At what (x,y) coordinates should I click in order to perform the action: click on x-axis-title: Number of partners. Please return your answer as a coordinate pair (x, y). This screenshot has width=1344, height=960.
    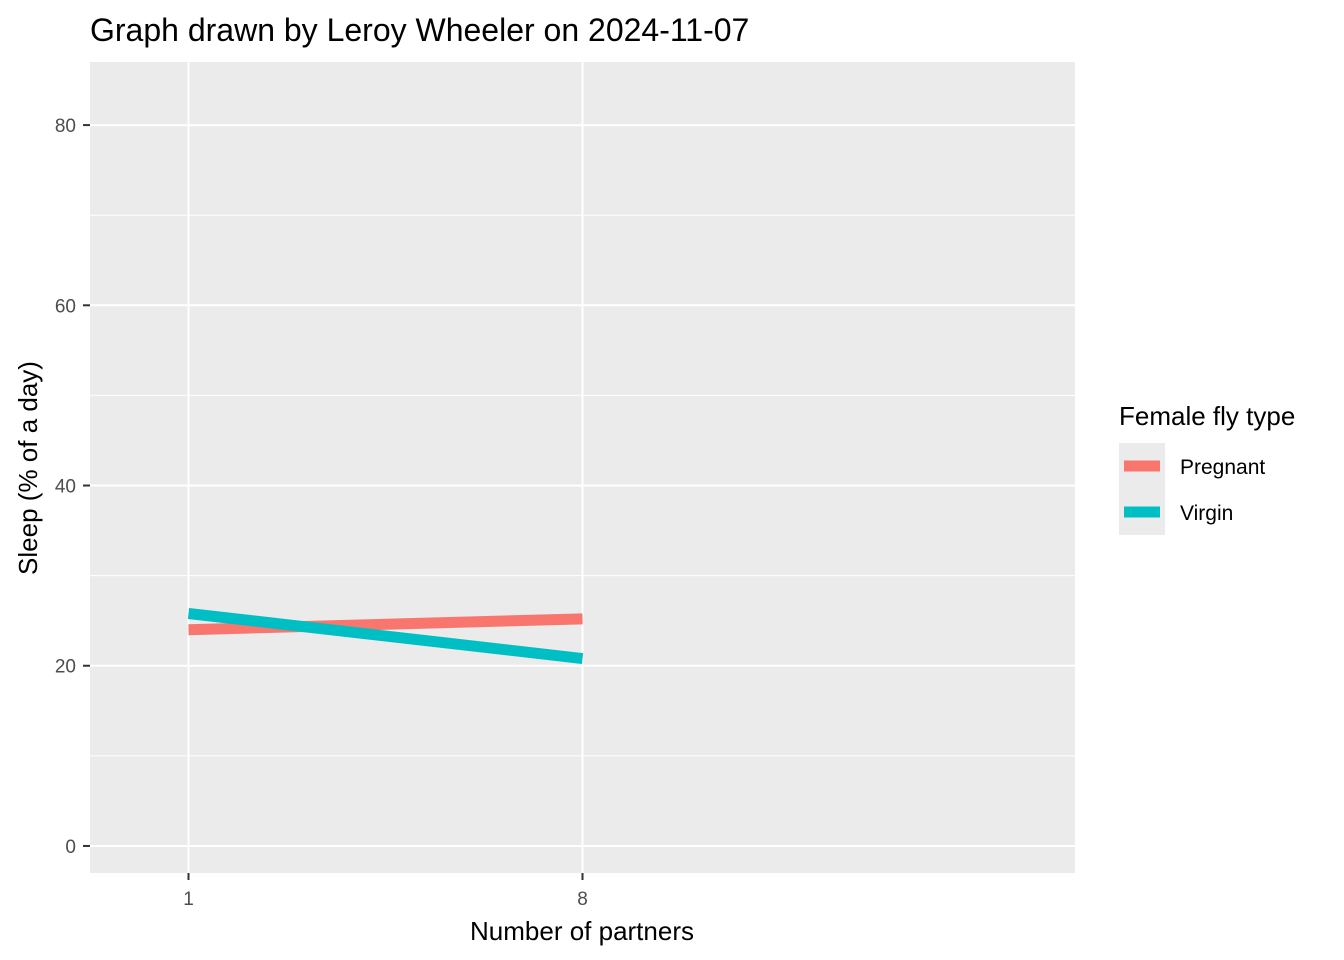
    Looking at the image, I should click on (582, 931).